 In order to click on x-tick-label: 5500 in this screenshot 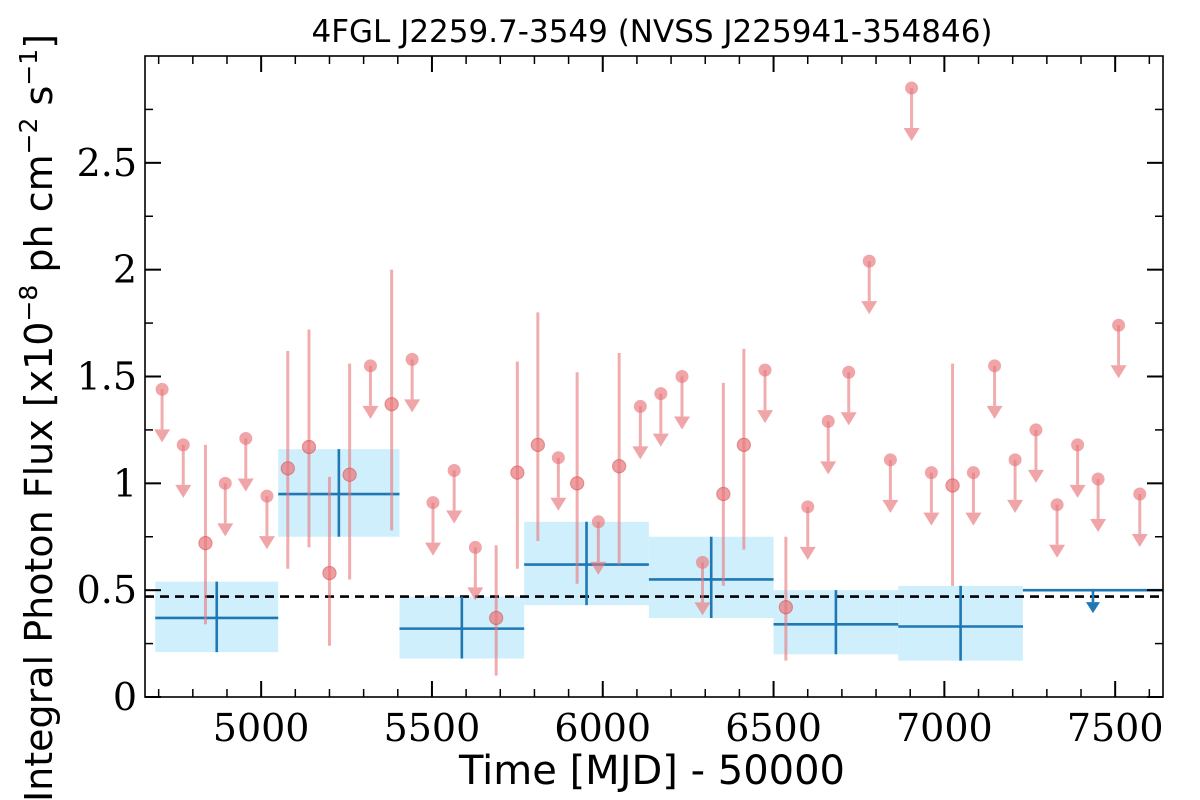, I will do `click(432, 728)`.